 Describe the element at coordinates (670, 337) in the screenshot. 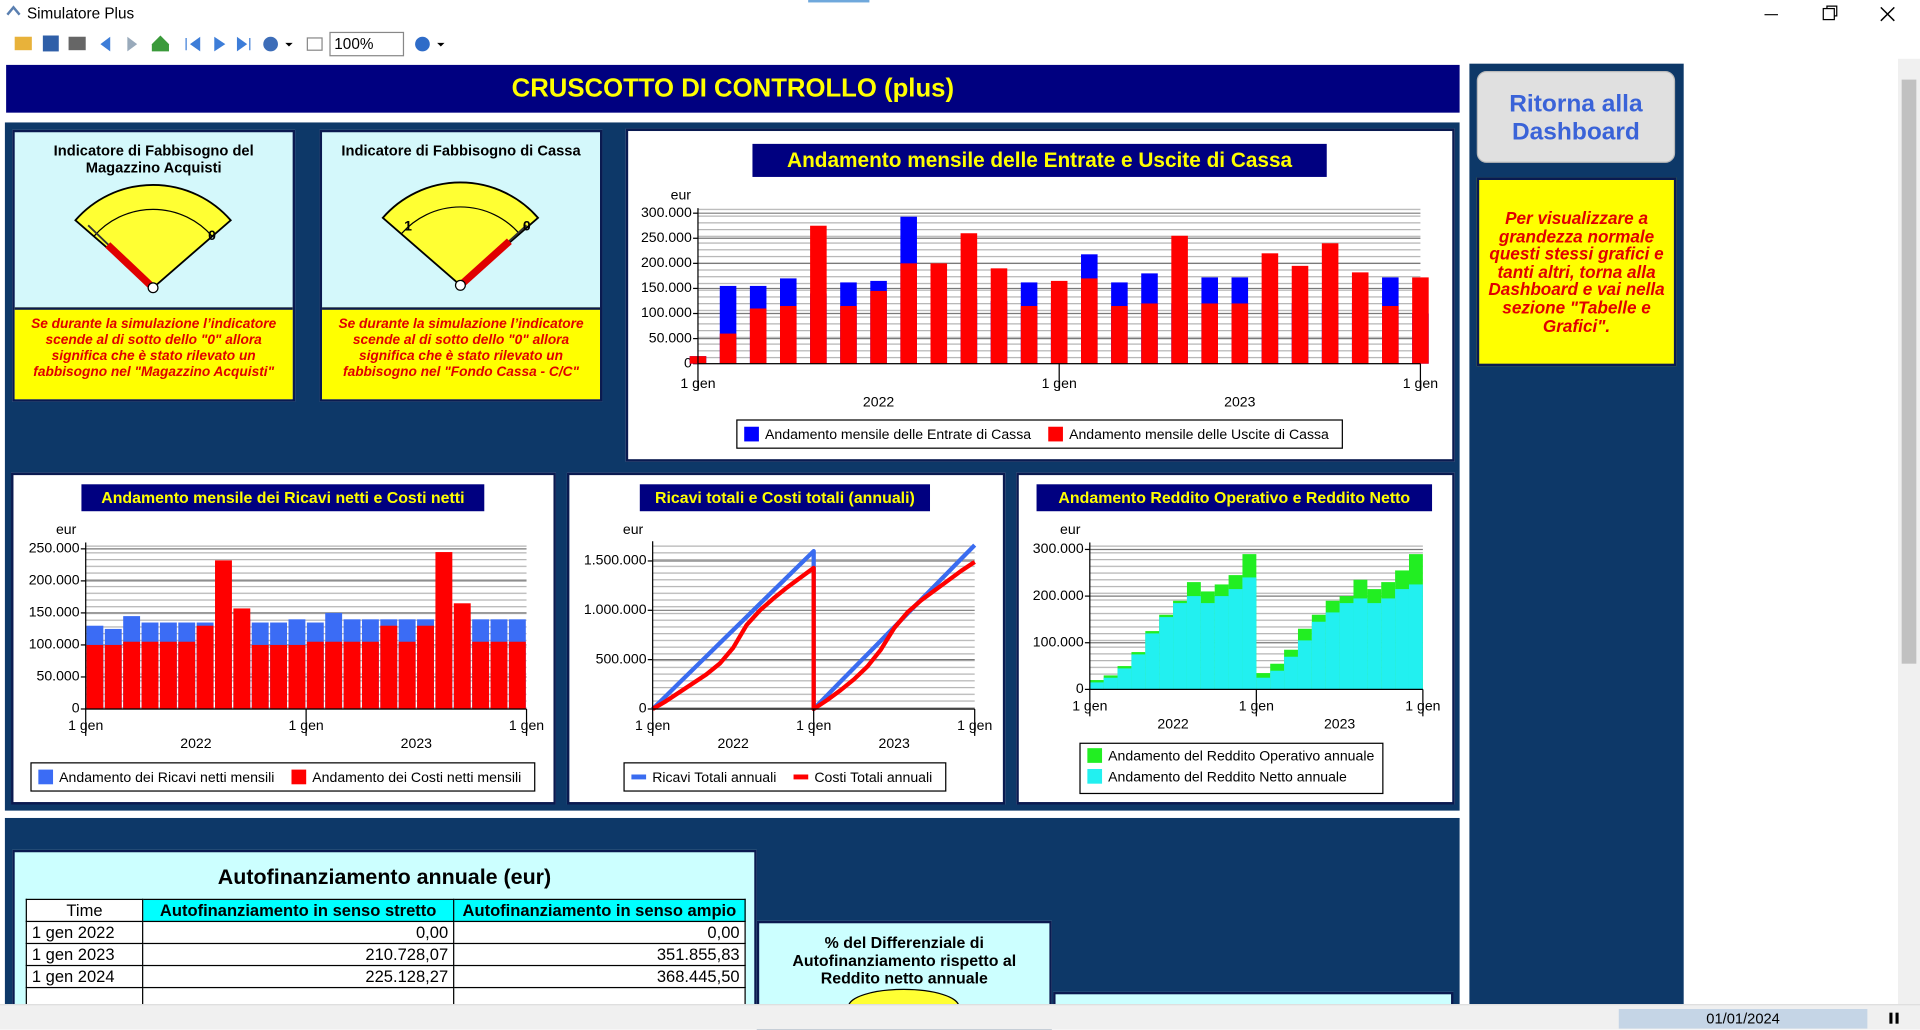

I see `y-tick-label: 50.000` at that location.